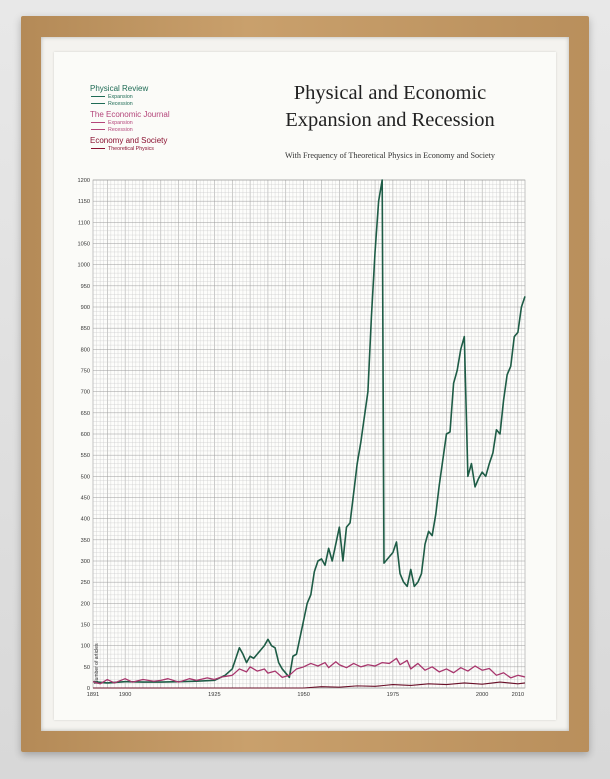  What do you see at coordinates (165, 148) in the screenshot?
I see `legend-item: Theoretical Physics` at bounding box center [165, 148].